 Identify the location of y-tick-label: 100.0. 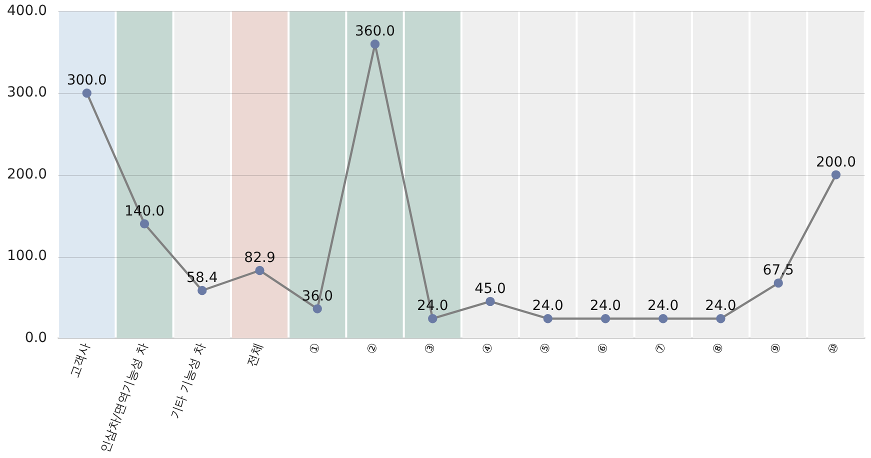
(27, 256).